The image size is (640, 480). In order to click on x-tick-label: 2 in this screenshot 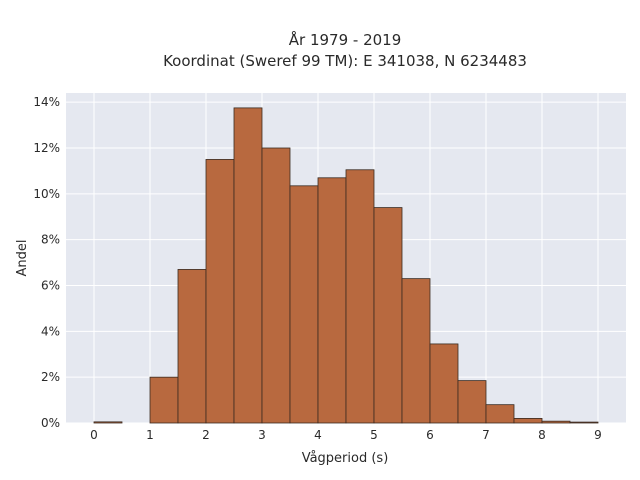, I will do `click(206, 435)`.